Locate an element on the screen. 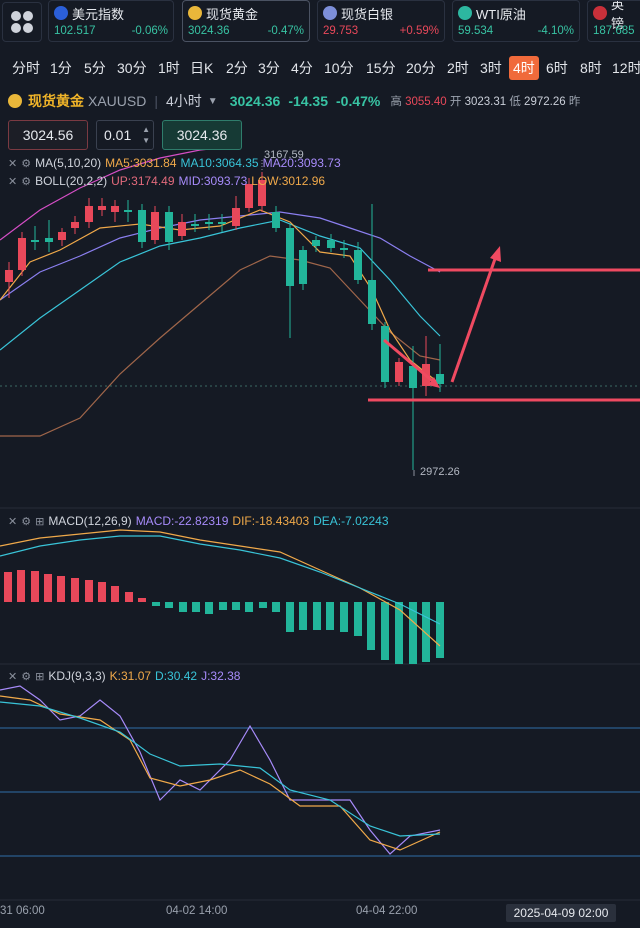 The width and height of the screenshot is (640, 928). ticker-spot-gold: 现货黄金 3024.36 -0.47% is located at coordinates (246, 21).